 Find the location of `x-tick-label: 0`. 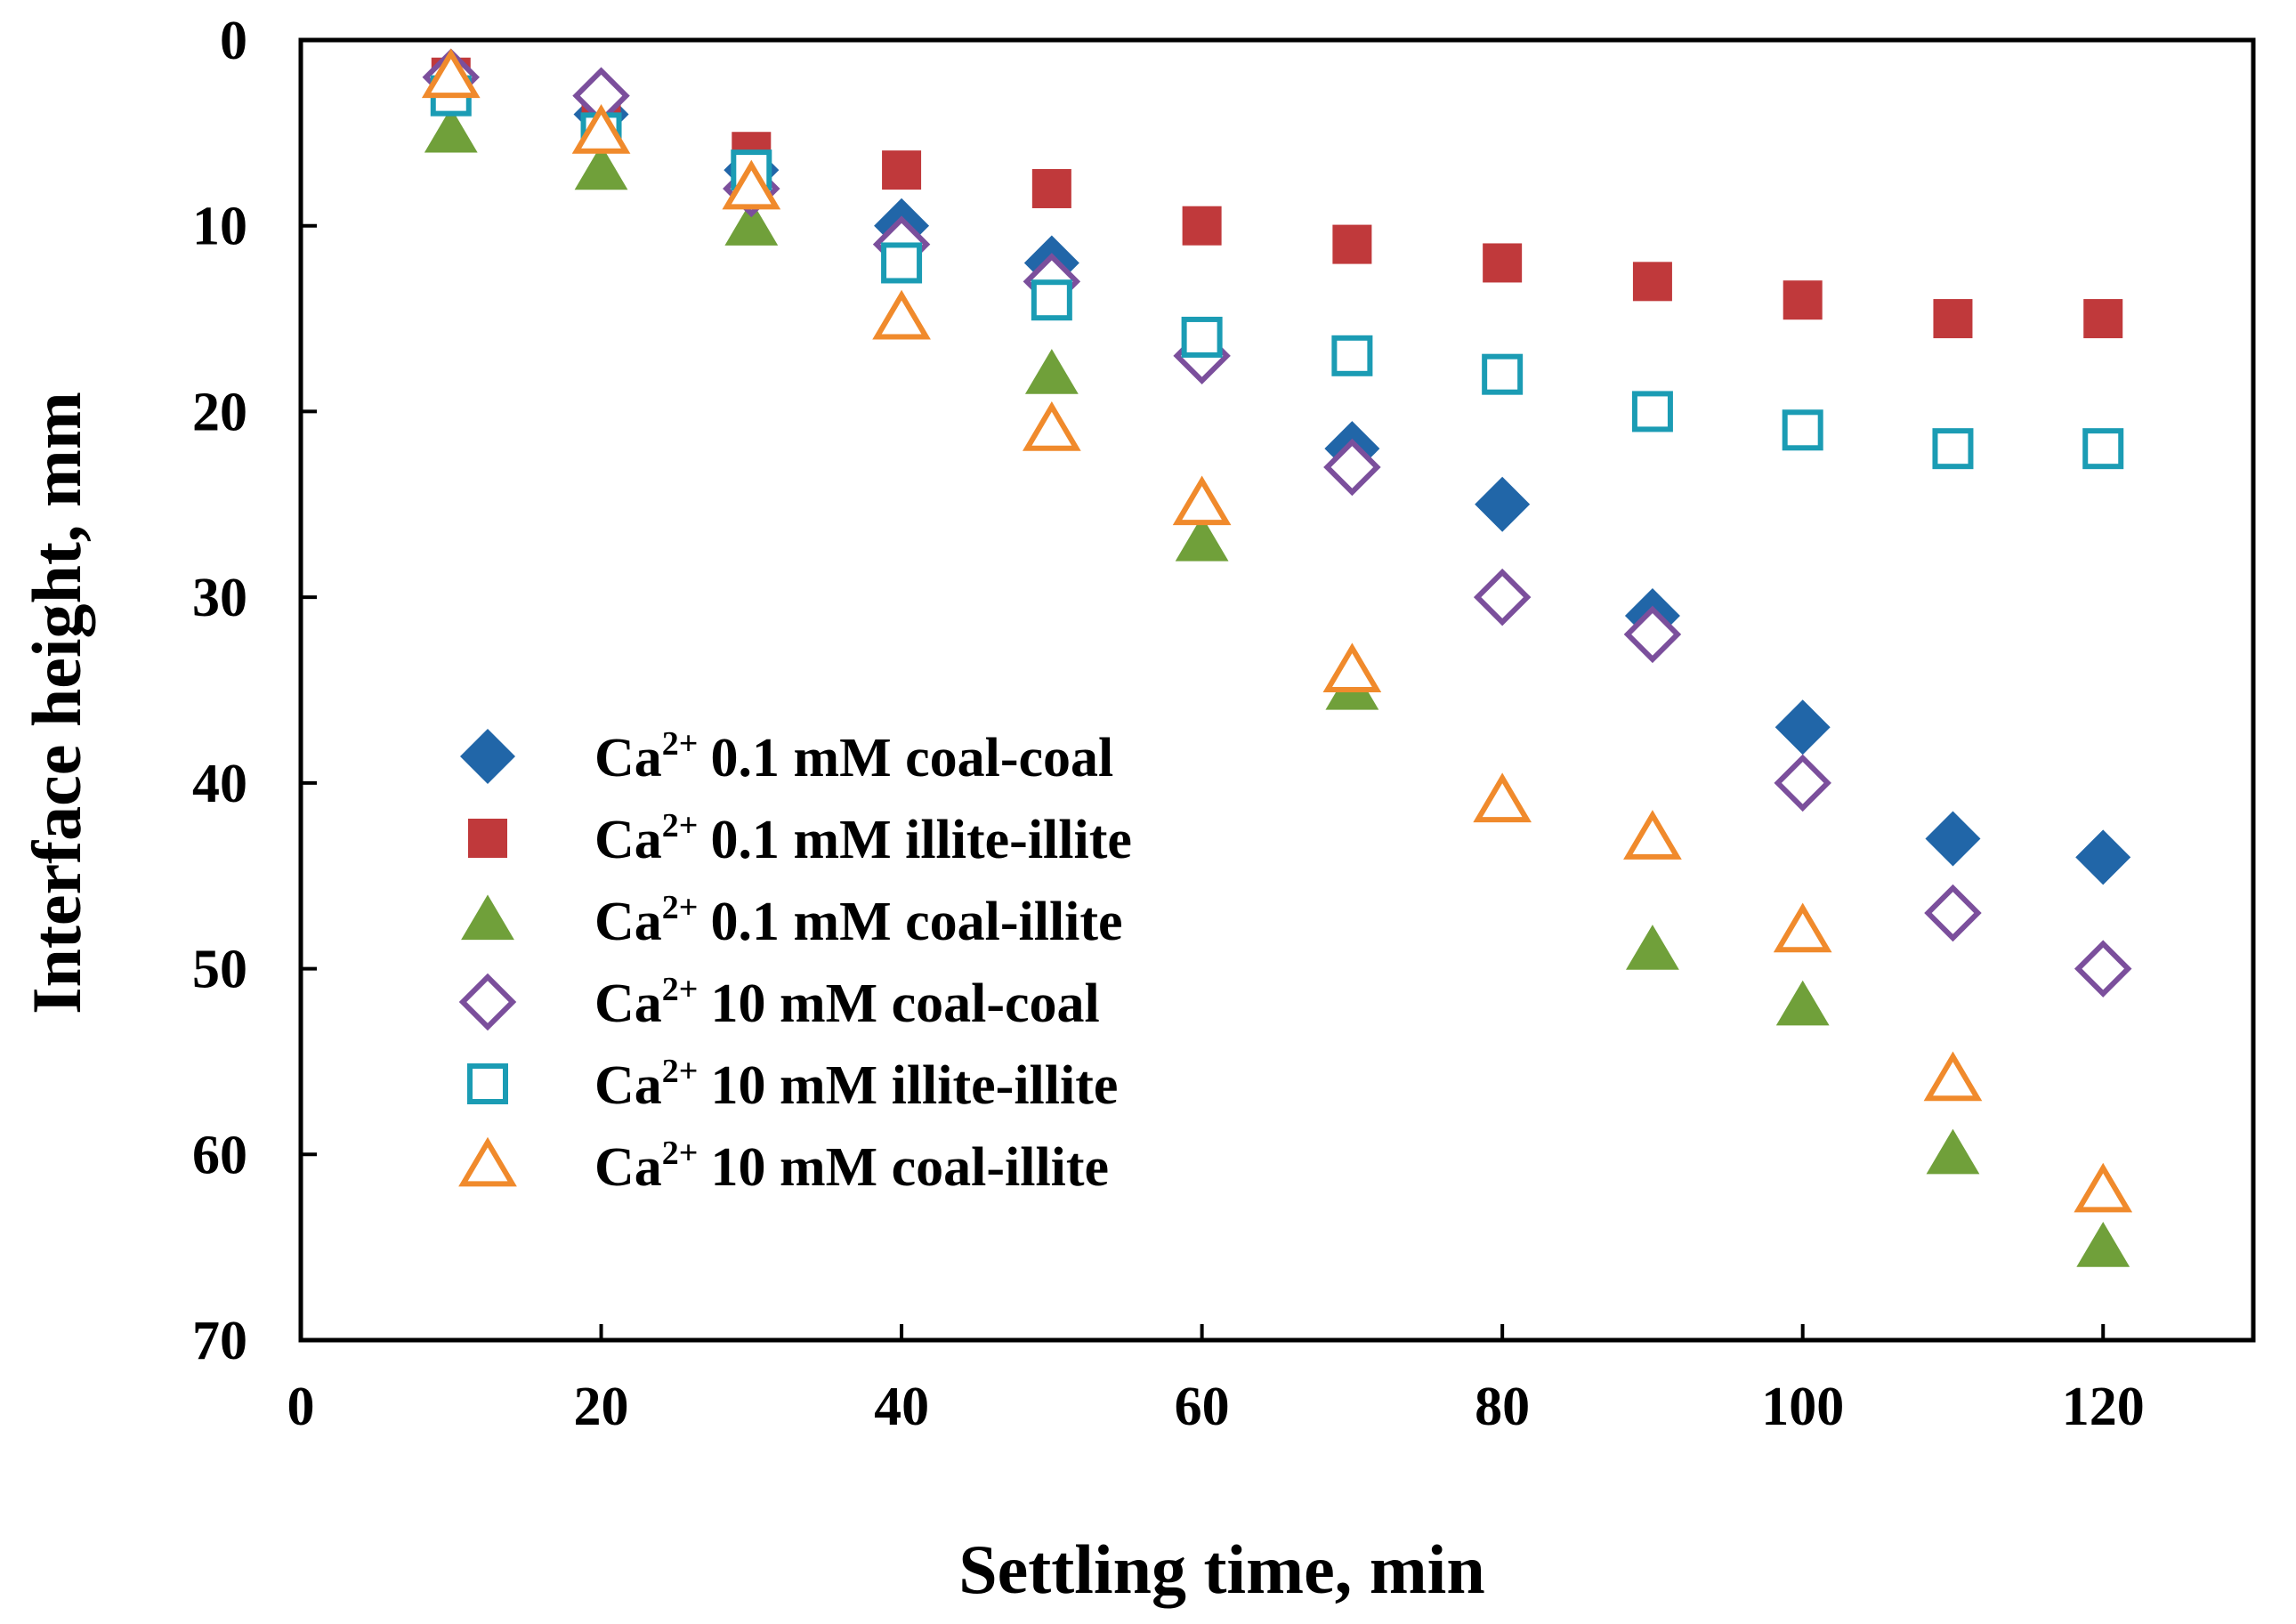

x-tick-label: 0 is located at coordinates (301, 1407).